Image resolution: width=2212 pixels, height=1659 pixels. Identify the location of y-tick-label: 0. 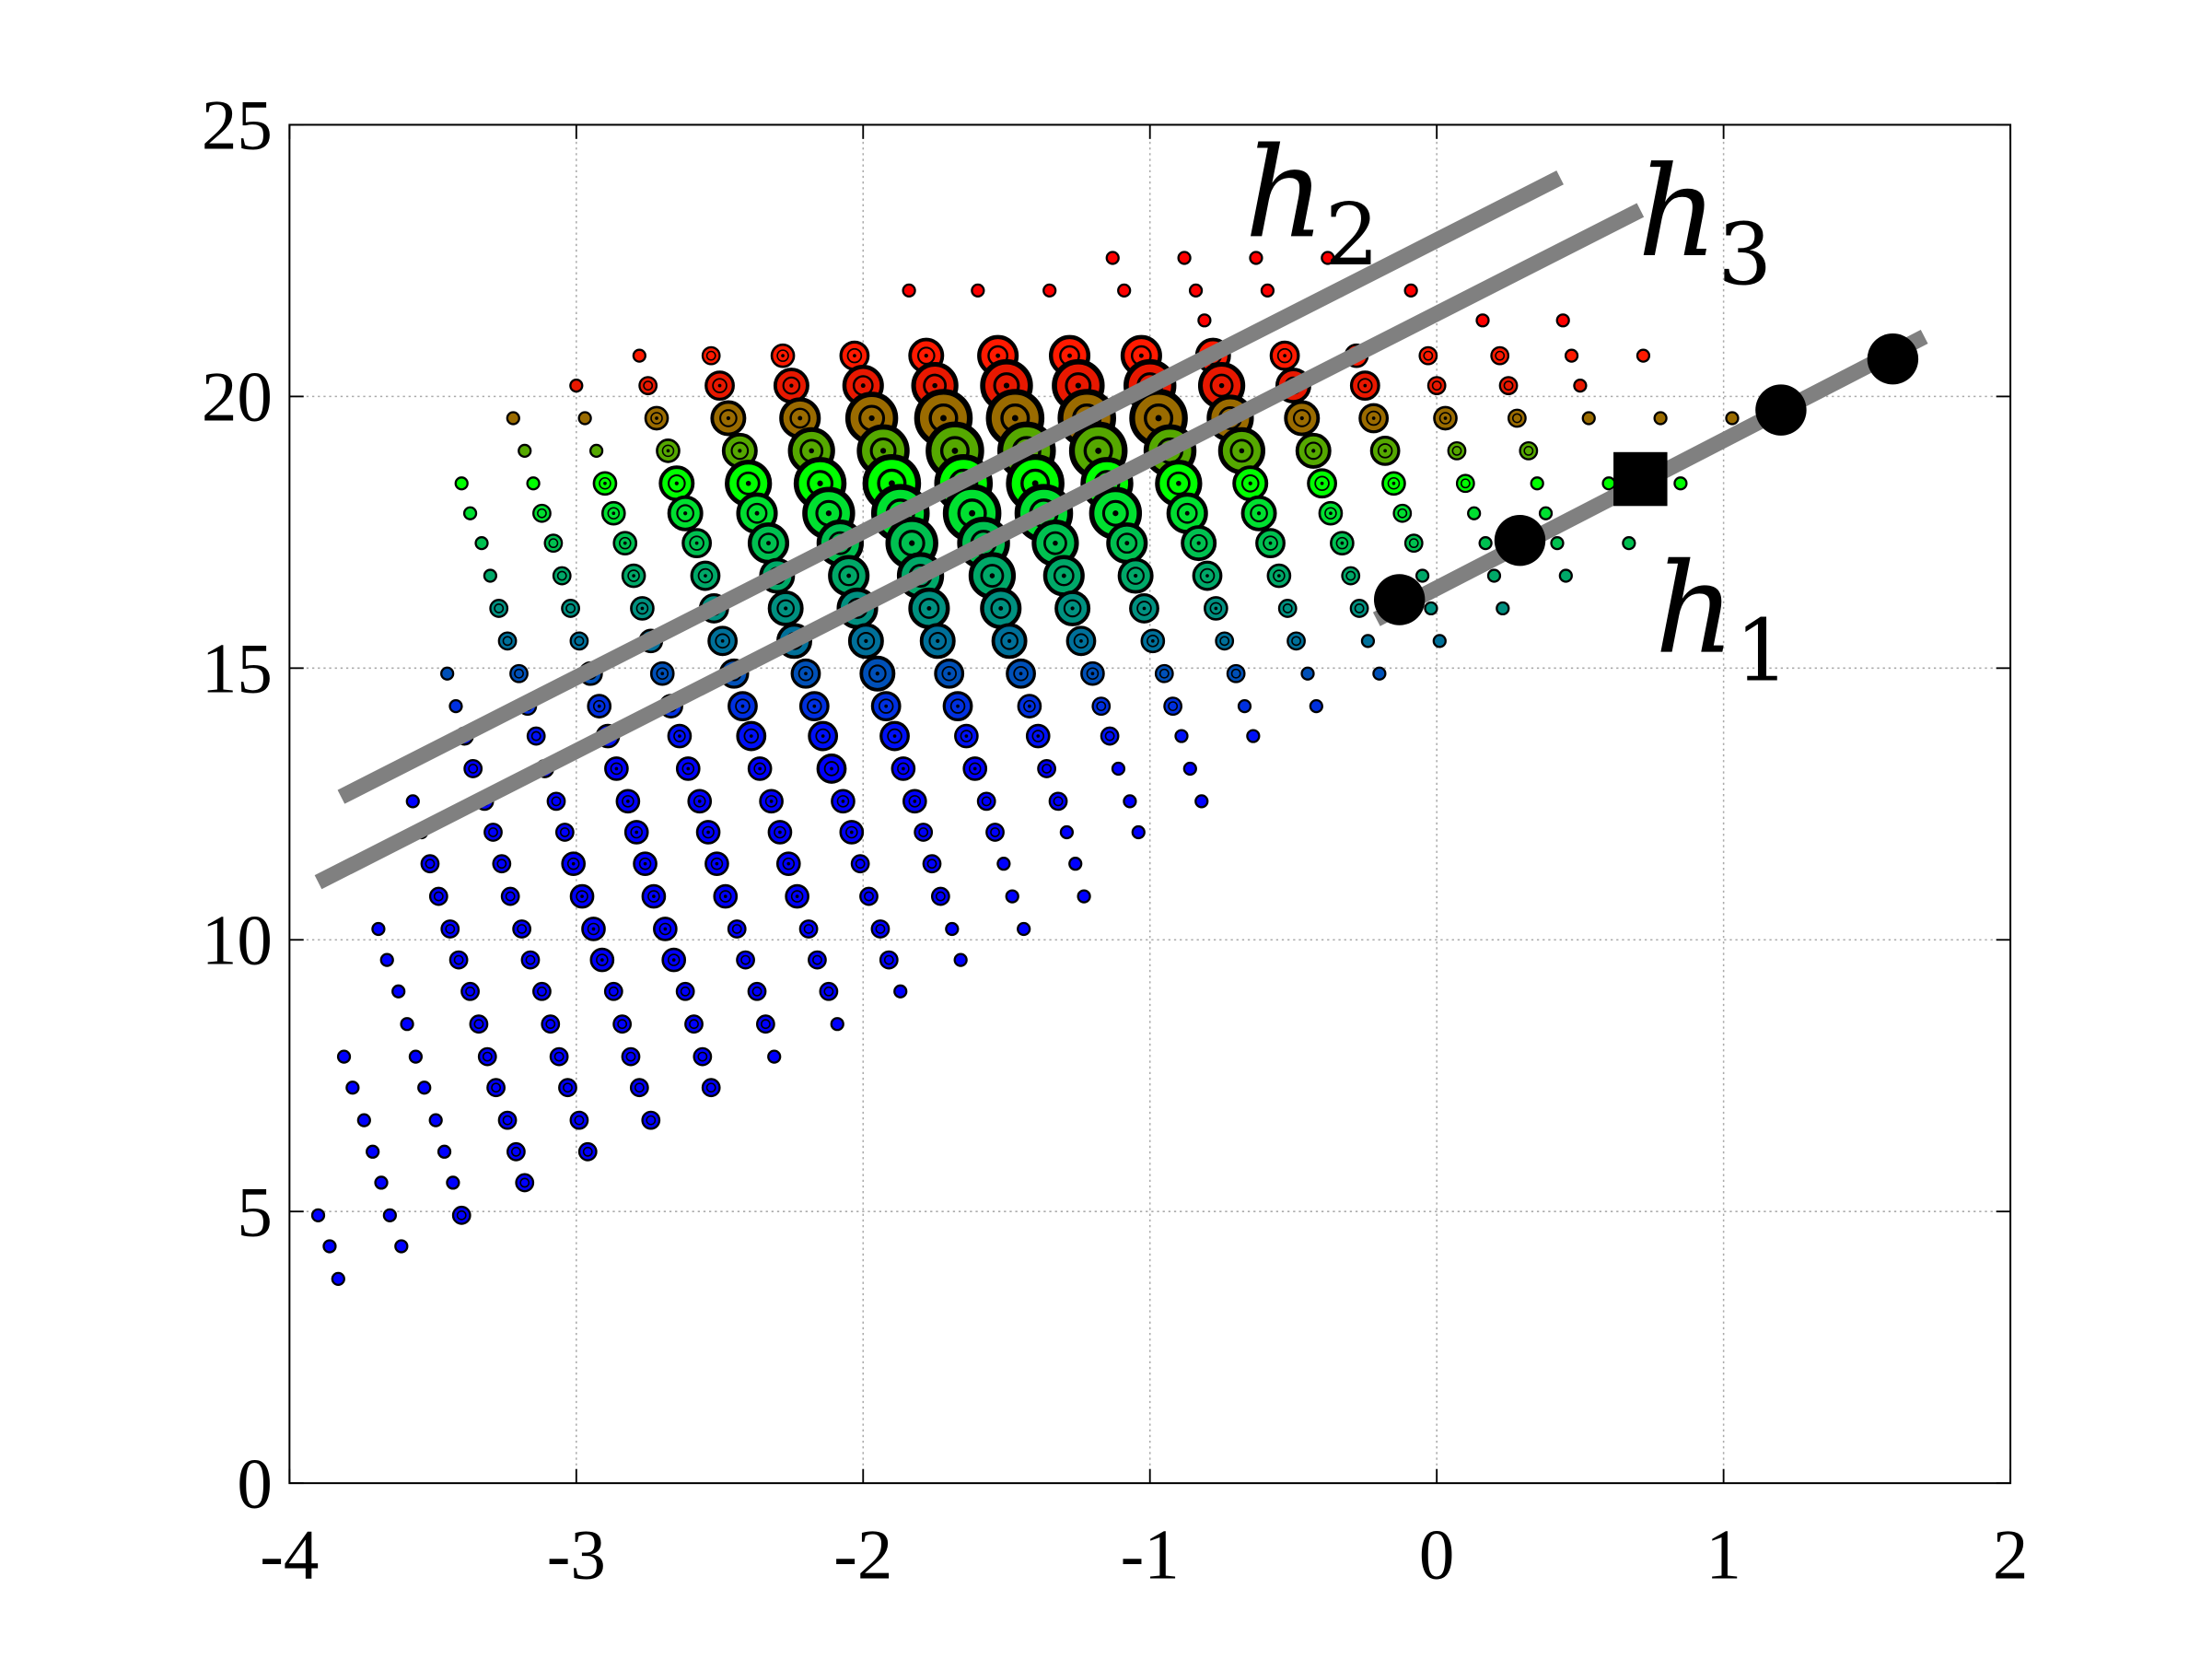
(255, 1483).